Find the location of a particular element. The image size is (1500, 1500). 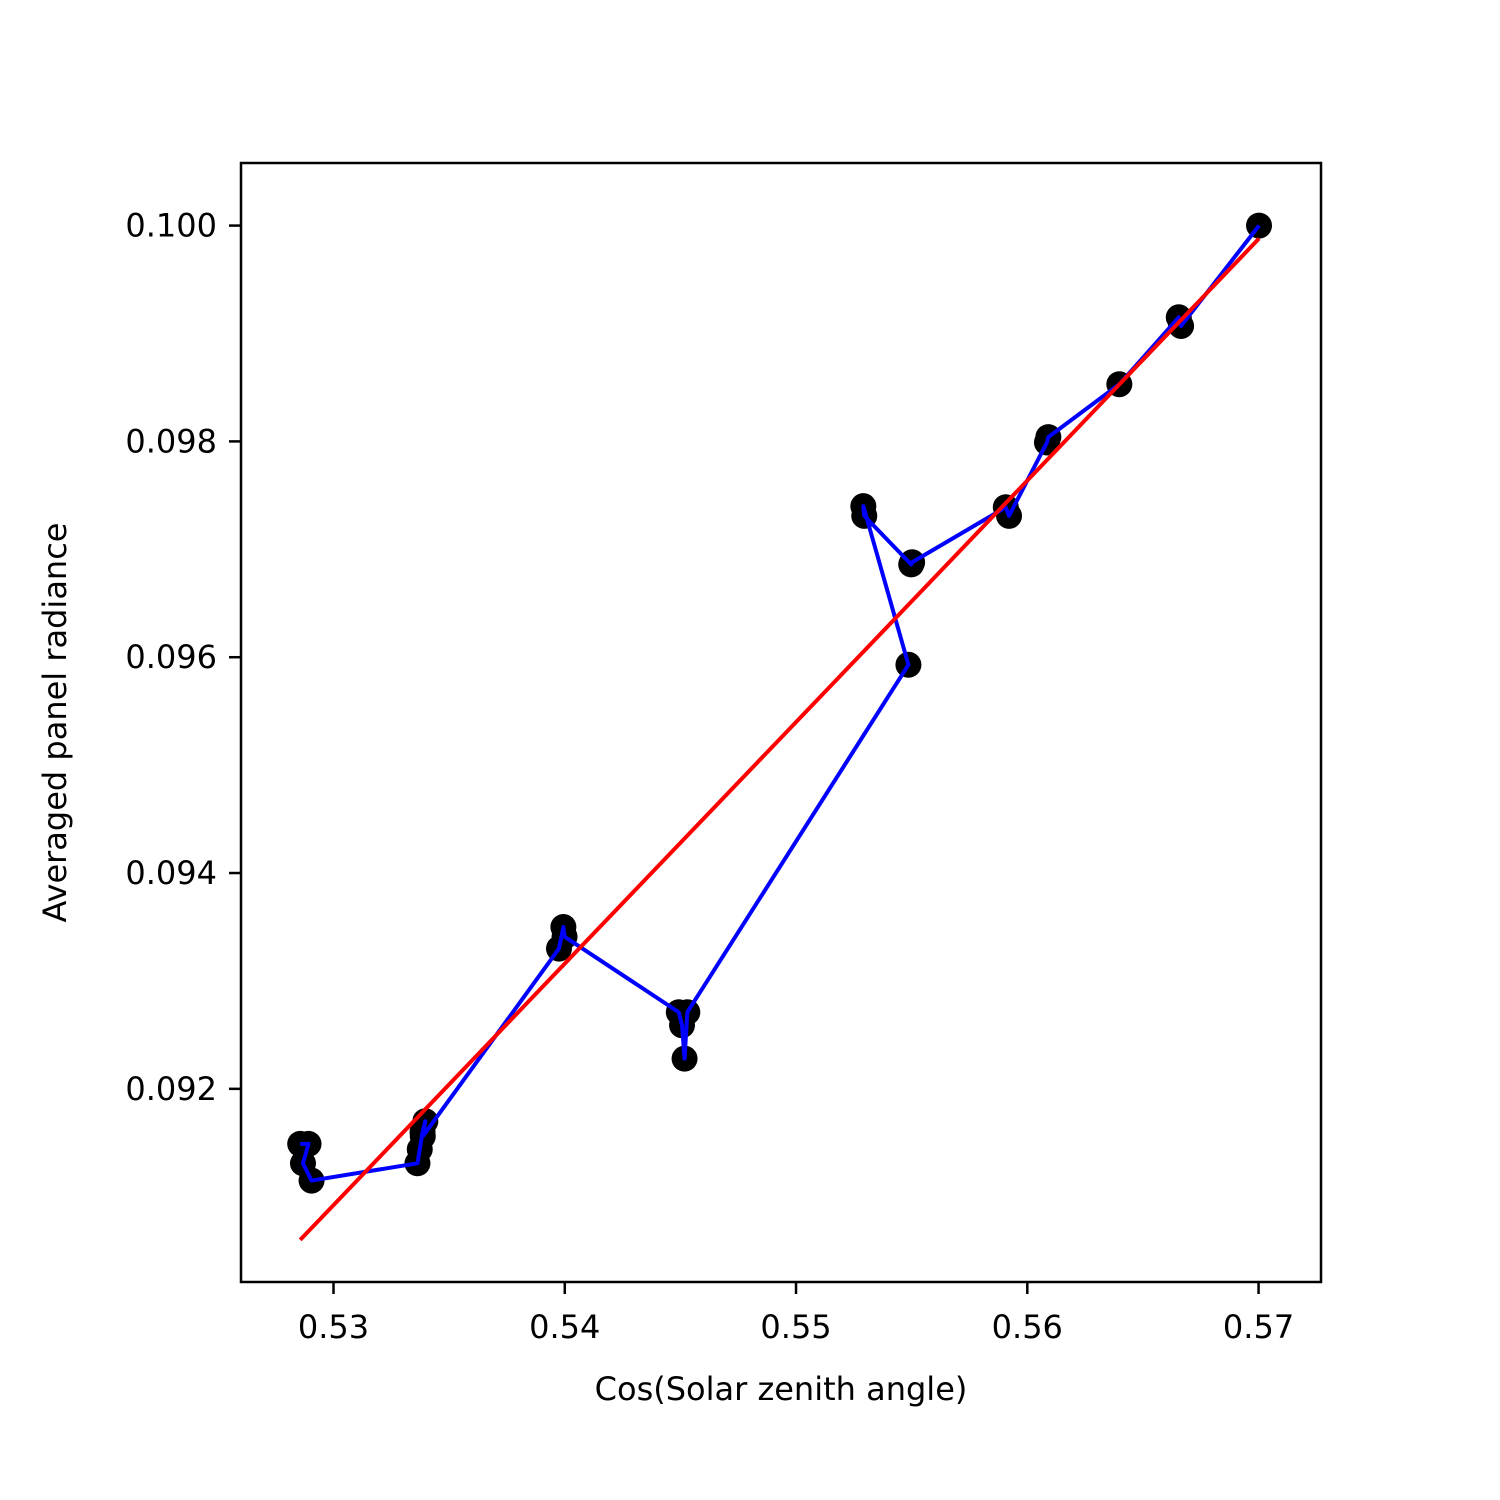

x-axis: 0.53 0.54 0.55 0.56 0.57 is located at coordinates (796, 1314).